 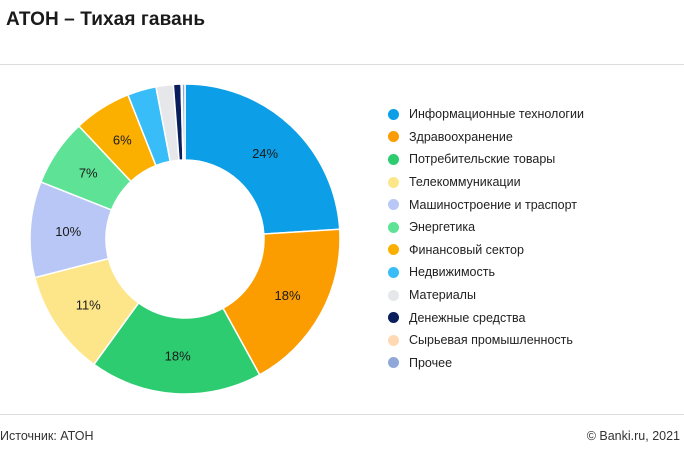 What do you see at coordinates (68, 231) in the screenshot?
I see `slice-data-label: 10%` at bounding box center [68, 231].